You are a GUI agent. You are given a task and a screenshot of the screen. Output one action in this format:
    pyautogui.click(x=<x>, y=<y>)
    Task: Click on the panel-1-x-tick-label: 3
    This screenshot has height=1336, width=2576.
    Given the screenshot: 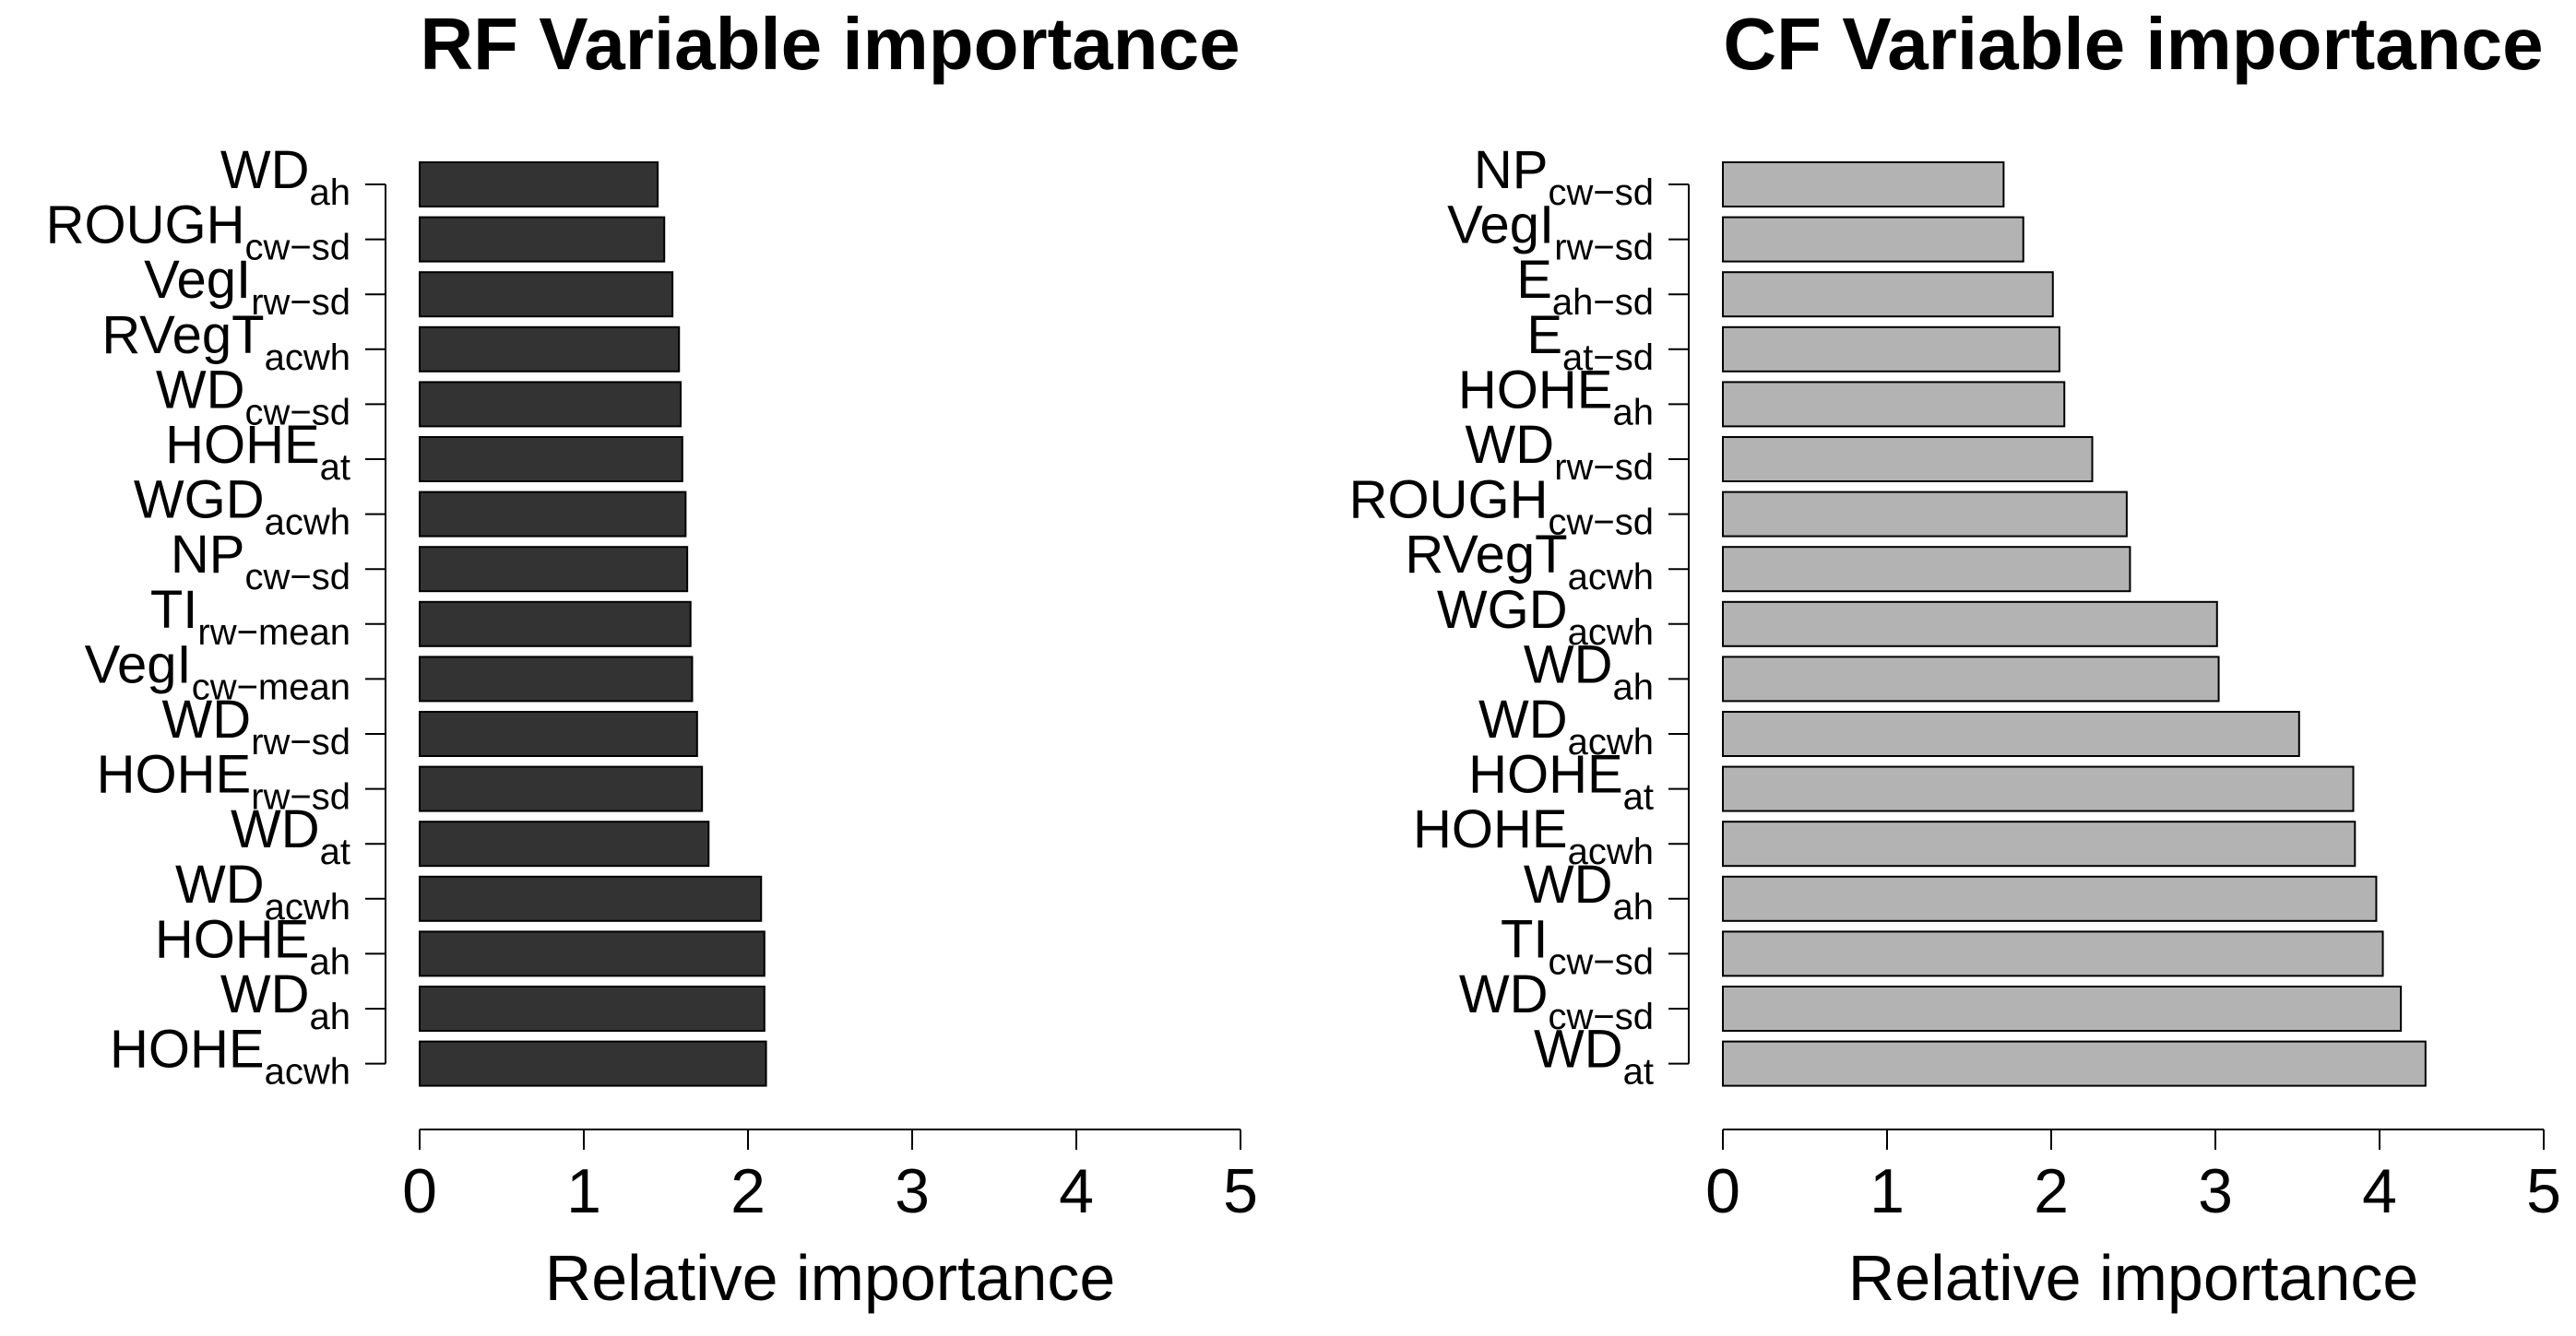 What is the action you would take?
    pyautogui.click(x=912, y=1191)
    